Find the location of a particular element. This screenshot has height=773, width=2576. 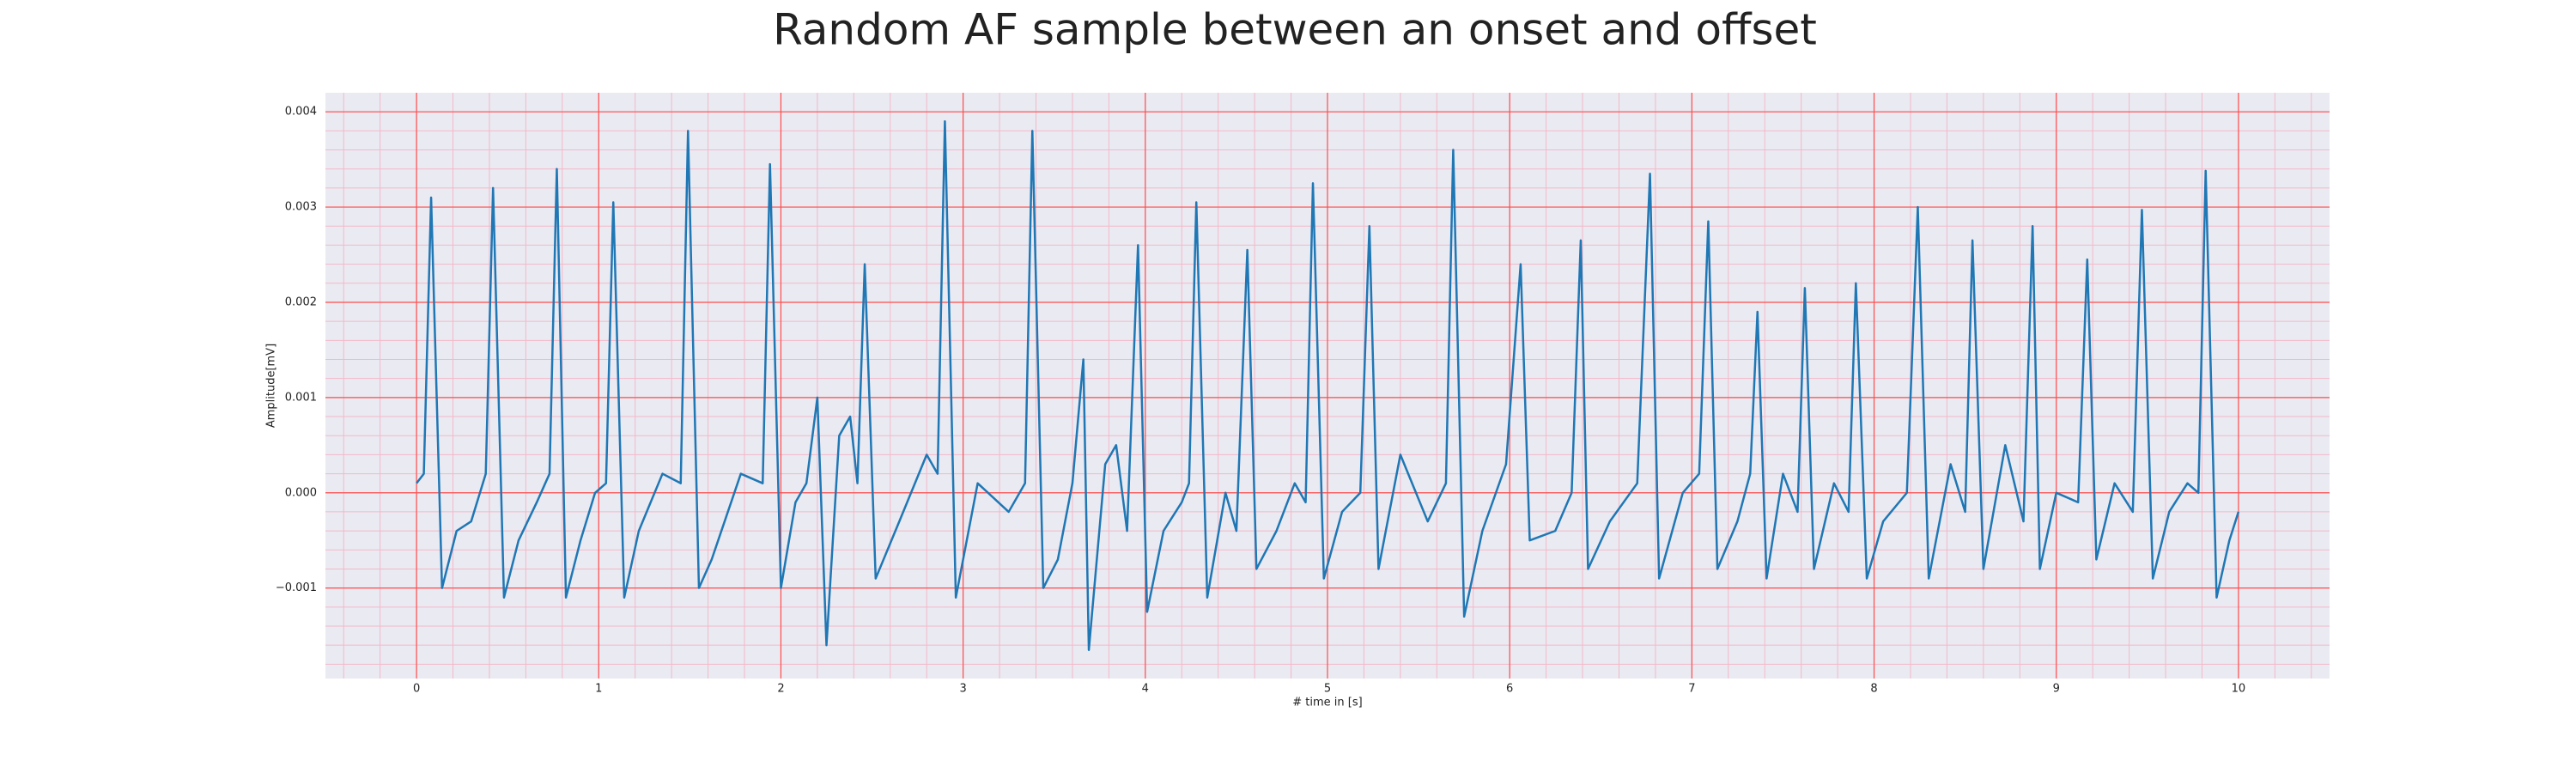

x-tick-label: 6 is located at coordinates (1510, 689).